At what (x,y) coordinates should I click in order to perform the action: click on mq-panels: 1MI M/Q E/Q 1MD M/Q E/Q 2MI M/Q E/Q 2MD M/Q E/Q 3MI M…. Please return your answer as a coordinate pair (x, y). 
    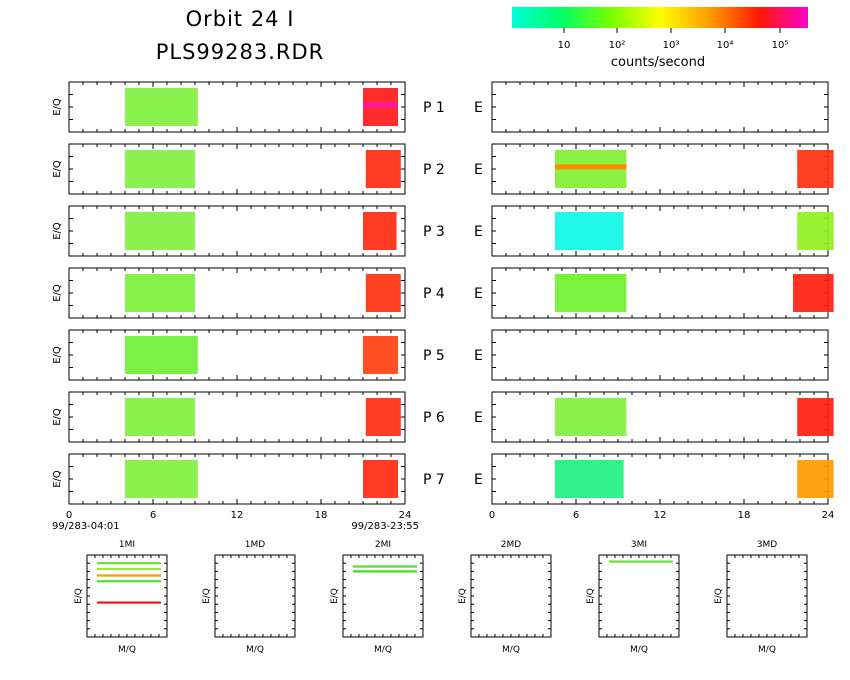
    Looking at the image, I should click on (441, 597).